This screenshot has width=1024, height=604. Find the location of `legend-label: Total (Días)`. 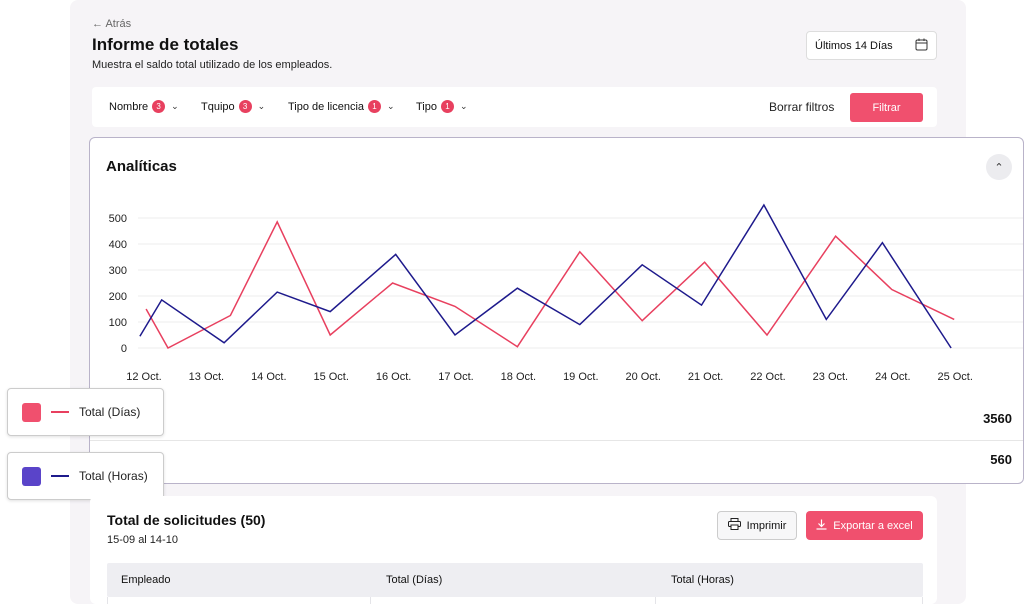

legend-label: Total (Días) is located at coordinates (110, 412).